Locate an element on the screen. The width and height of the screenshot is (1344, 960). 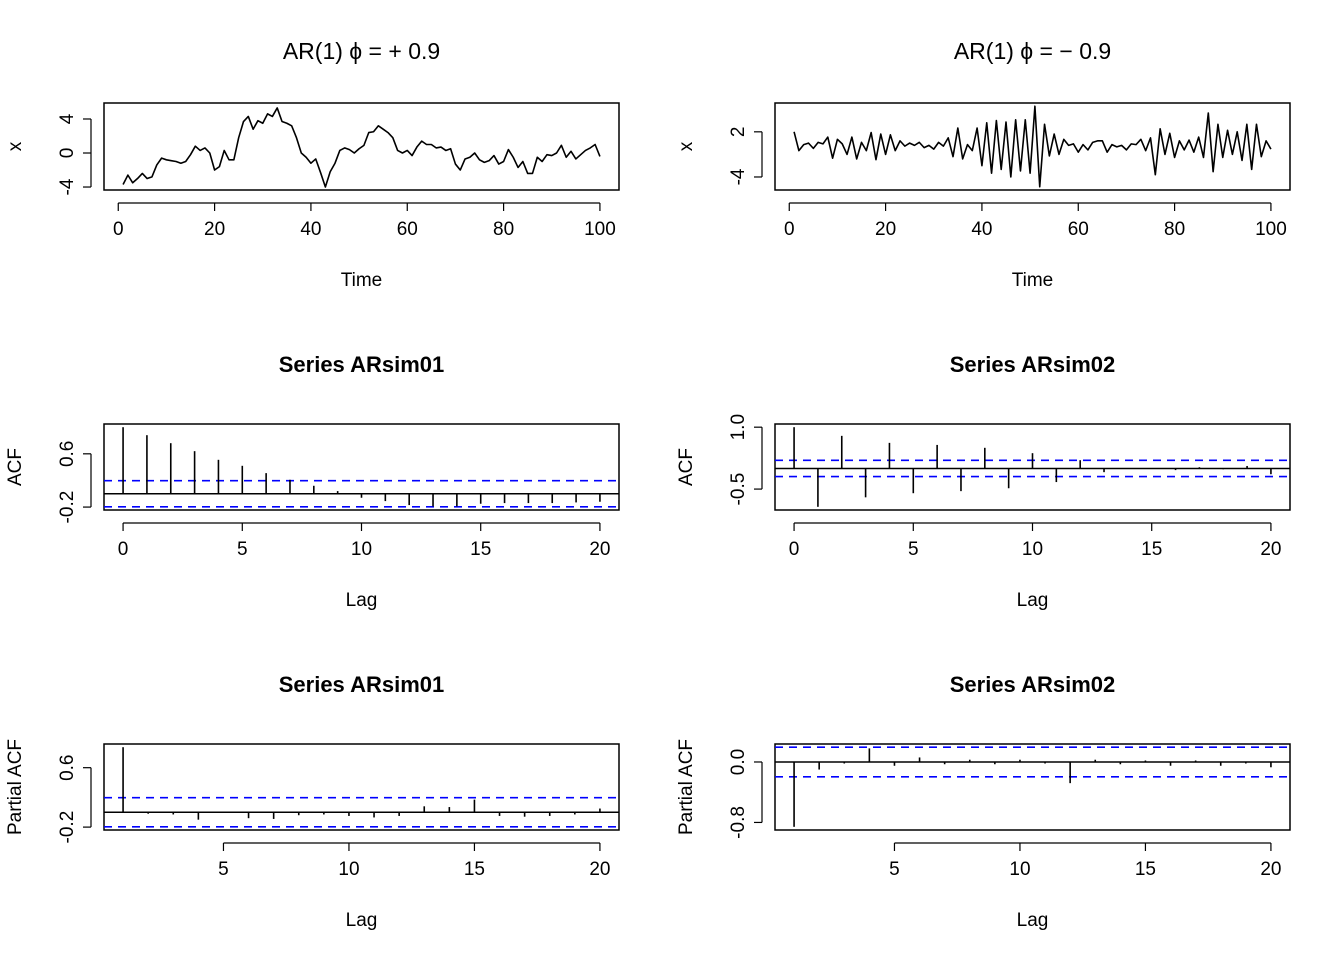
y-tick-label: 4 is located at coordinates (67, 118).